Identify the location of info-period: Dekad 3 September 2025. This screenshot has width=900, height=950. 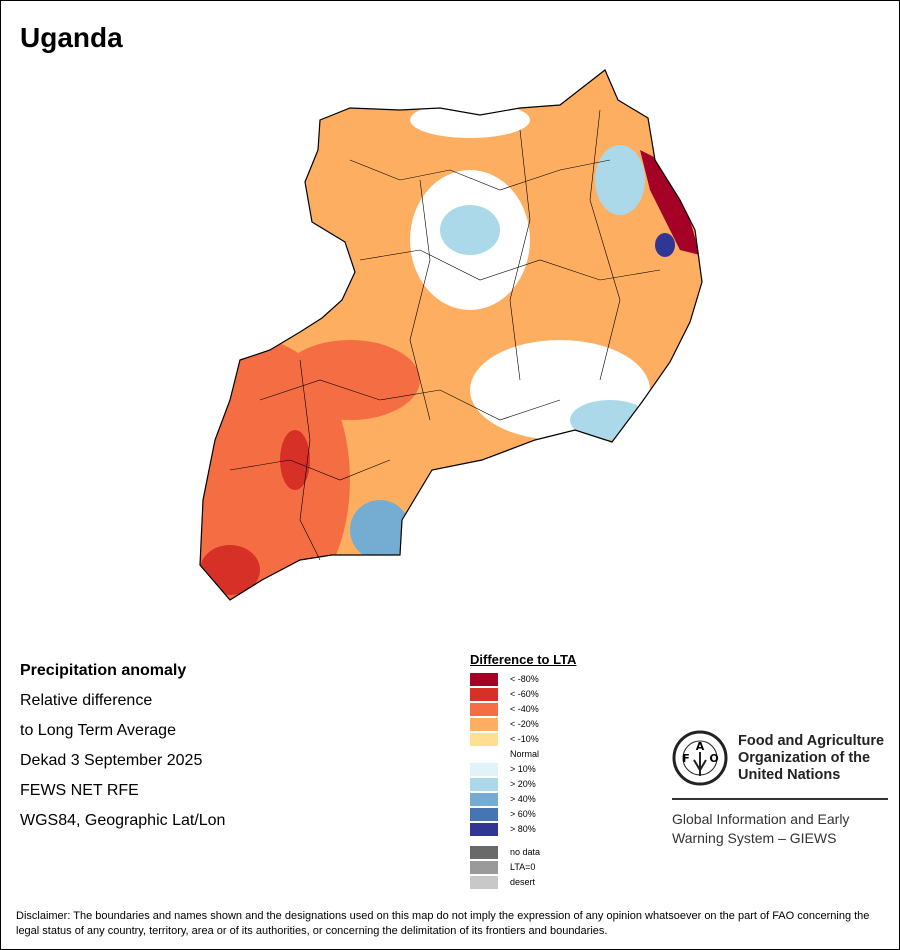
(111, 760).